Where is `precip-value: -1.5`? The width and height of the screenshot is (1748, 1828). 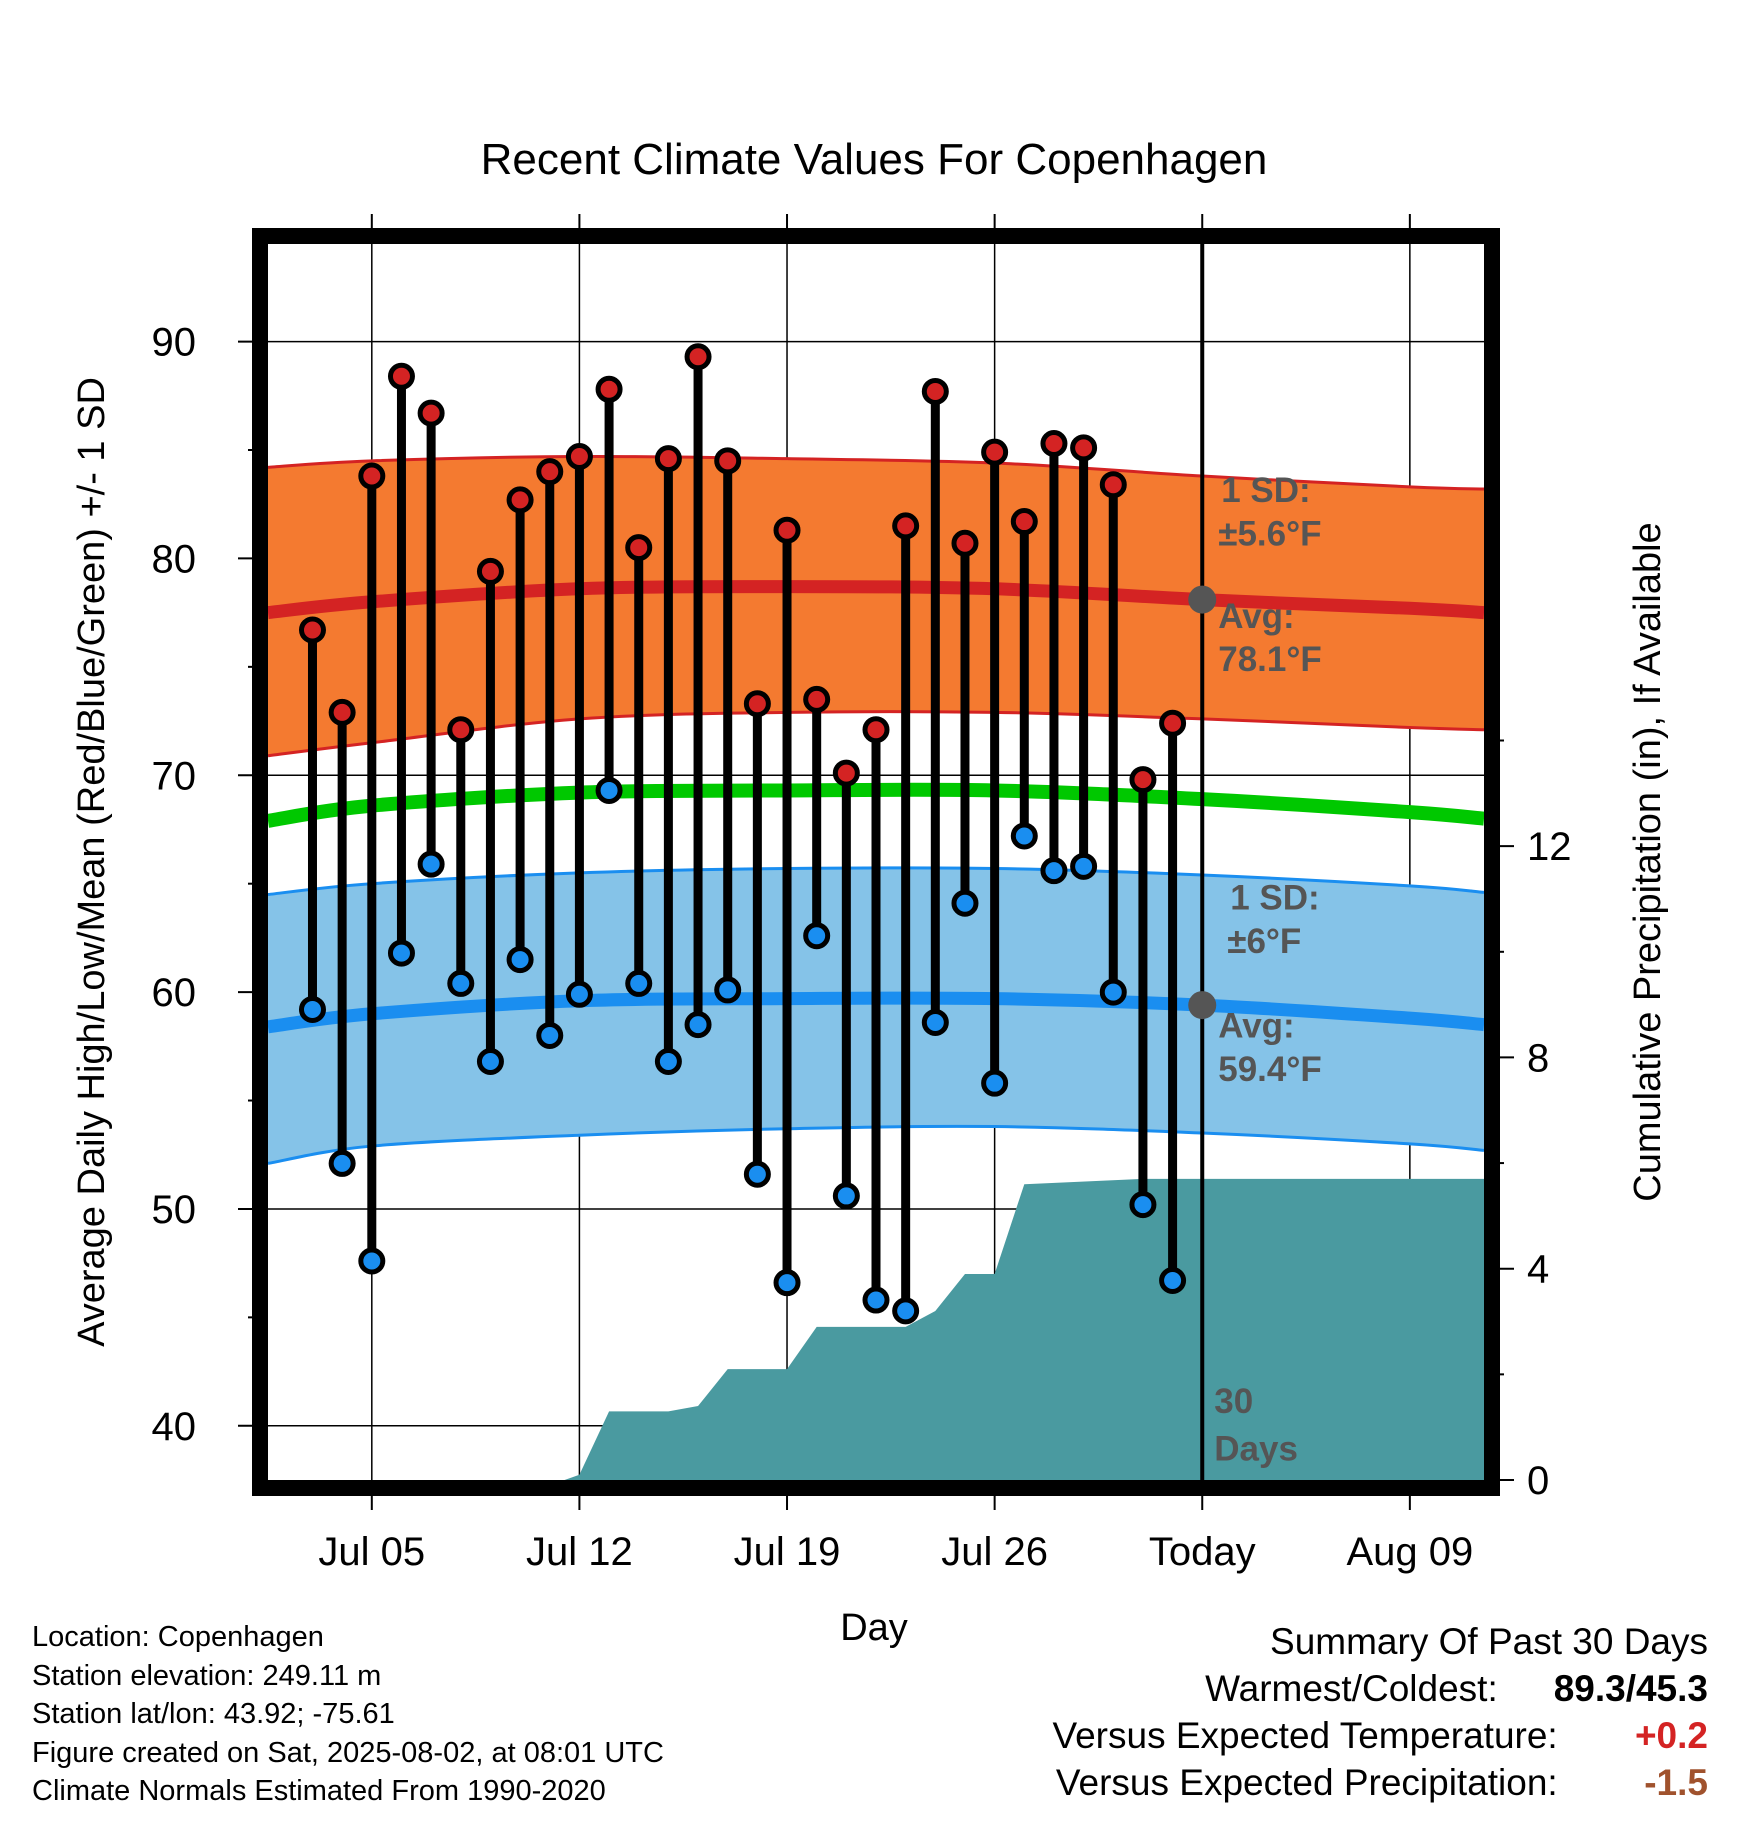 precip-value: -1.5 is located at coordinates (1676, 1782).